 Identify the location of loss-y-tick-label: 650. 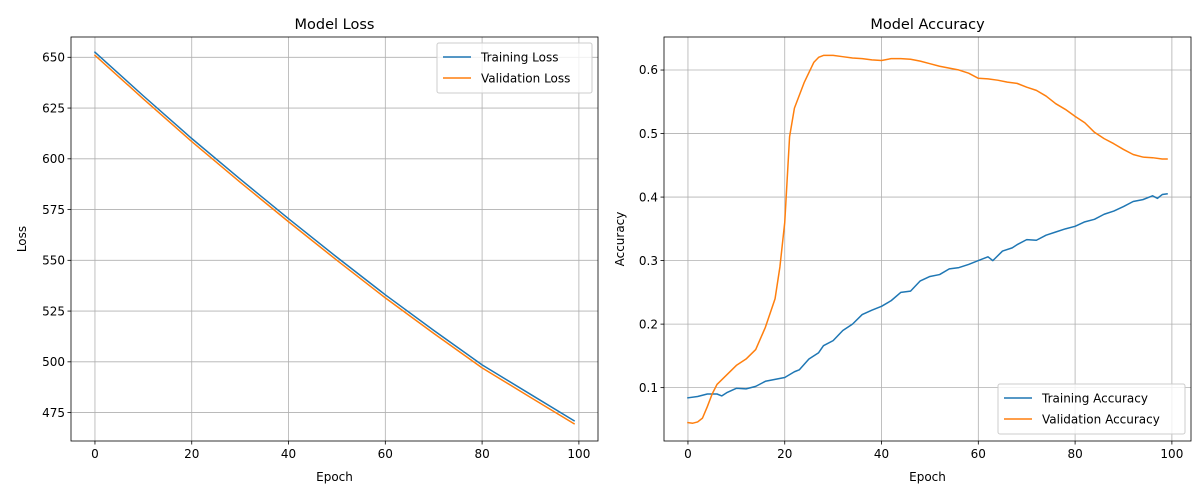
(53, 58).